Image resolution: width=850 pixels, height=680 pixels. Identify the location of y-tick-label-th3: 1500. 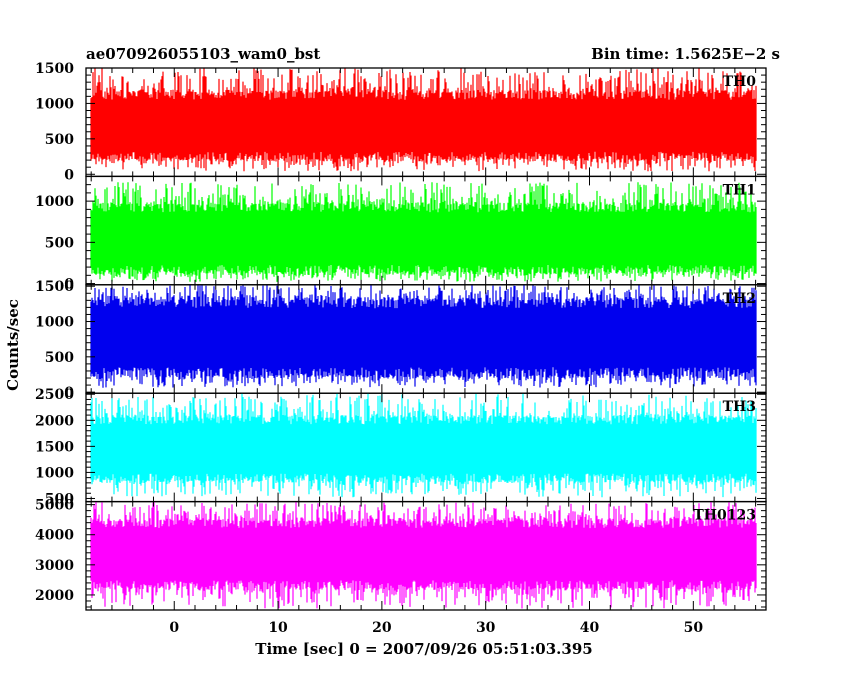
(54, 447).